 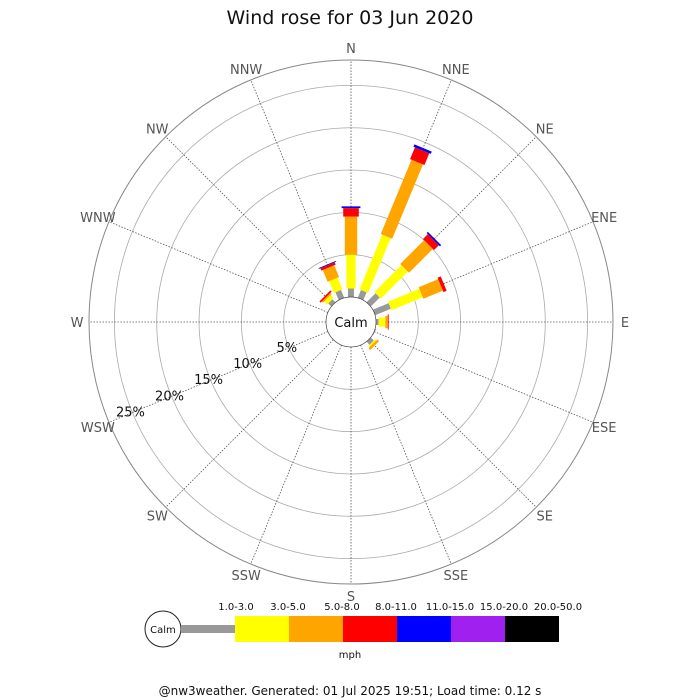 I want to click on direction-label-w: W, so click(x=77, y=323).